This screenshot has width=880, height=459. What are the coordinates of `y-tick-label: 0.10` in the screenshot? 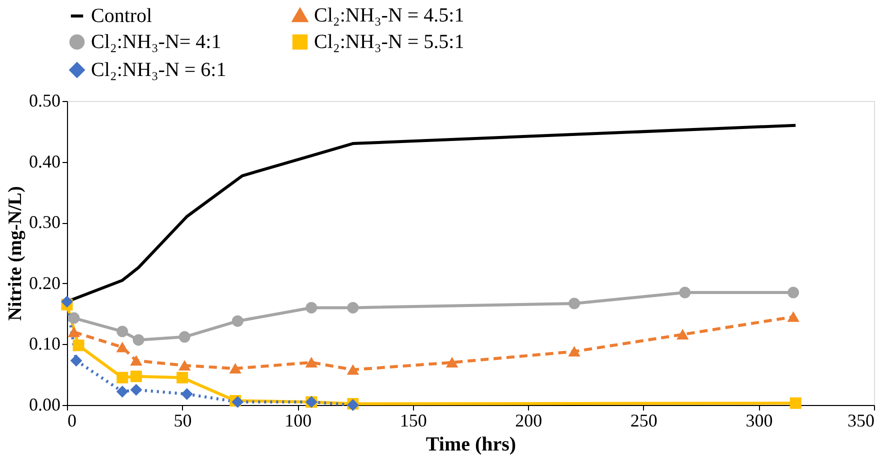 It's located at (44, 344).